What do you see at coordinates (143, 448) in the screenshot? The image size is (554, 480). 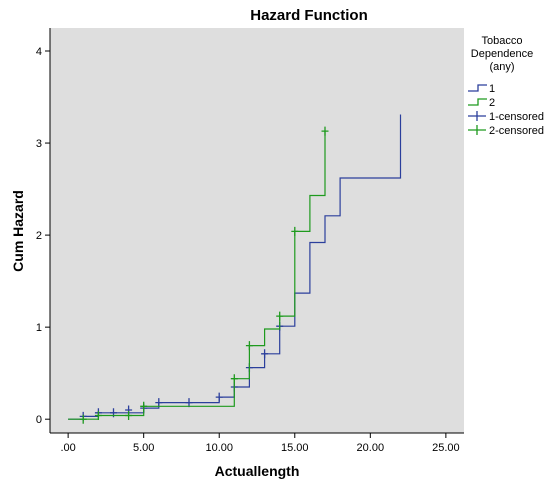 I see `x-tick-label: 5.00` at bounding box center [143, 448].